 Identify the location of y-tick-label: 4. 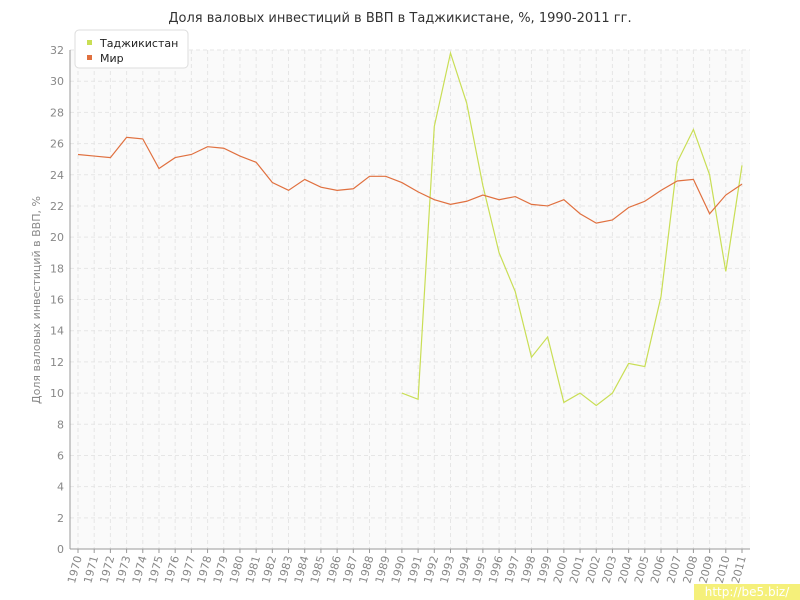
(60, 487).